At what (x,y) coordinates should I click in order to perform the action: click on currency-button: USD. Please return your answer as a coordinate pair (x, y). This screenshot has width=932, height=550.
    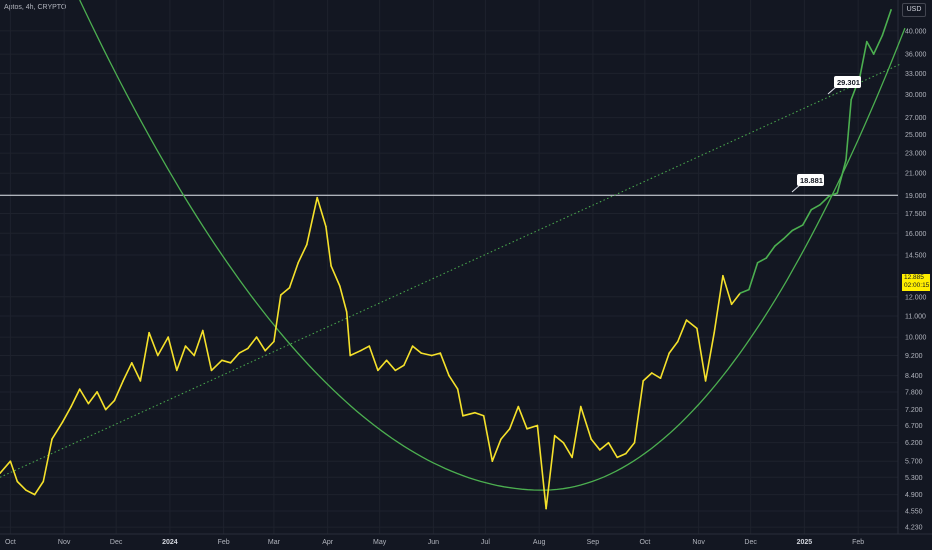
    Looking at the image, I should click on (914, 10).